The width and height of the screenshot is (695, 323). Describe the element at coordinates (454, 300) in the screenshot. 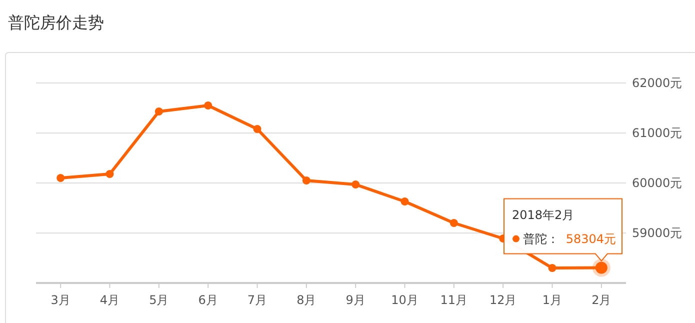

I see `x-tick-label: 11月` at that location.